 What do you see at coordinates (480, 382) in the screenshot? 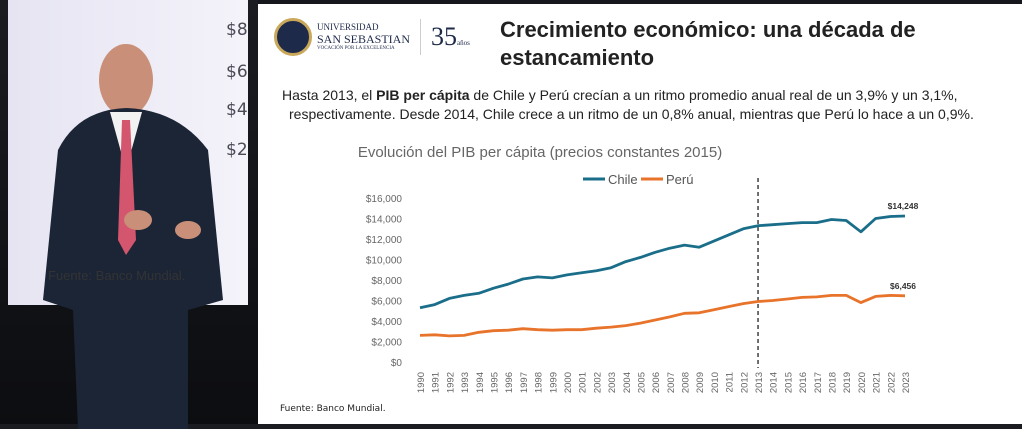
I see `x-tick-label: 1994` at bounding box center [480, 382].